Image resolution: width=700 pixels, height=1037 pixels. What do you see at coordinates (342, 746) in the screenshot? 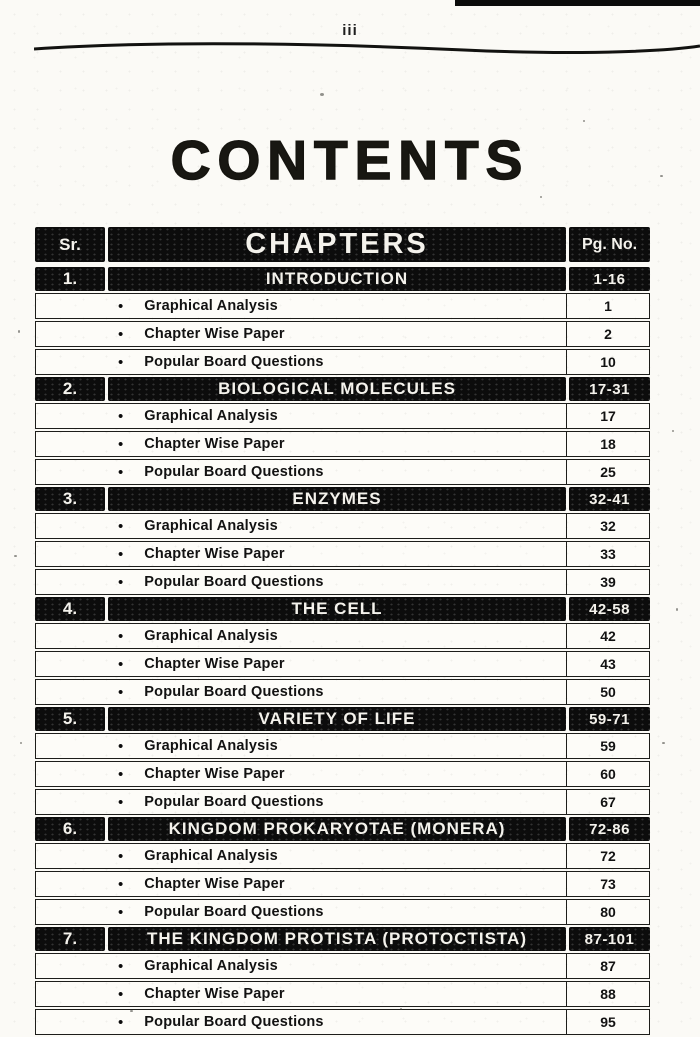
I see `table-row: • Graphical Analysis 59` at bounding box center [342, 746].